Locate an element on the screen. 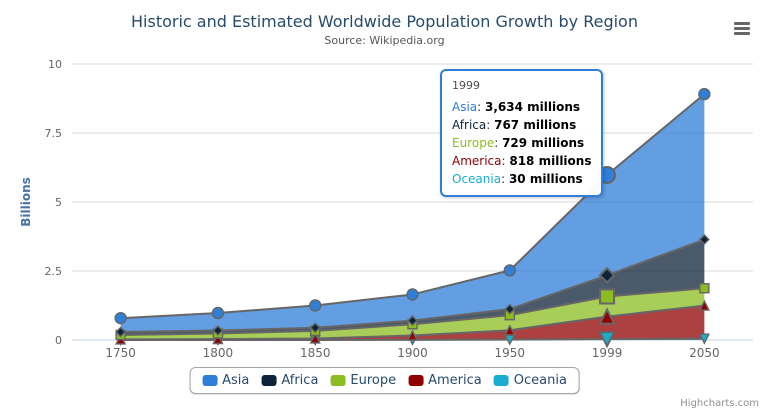 Image resolution: width=769 pixels, height=416 pixels. y-axis-title: Billions is located at coordinates (26, 202).